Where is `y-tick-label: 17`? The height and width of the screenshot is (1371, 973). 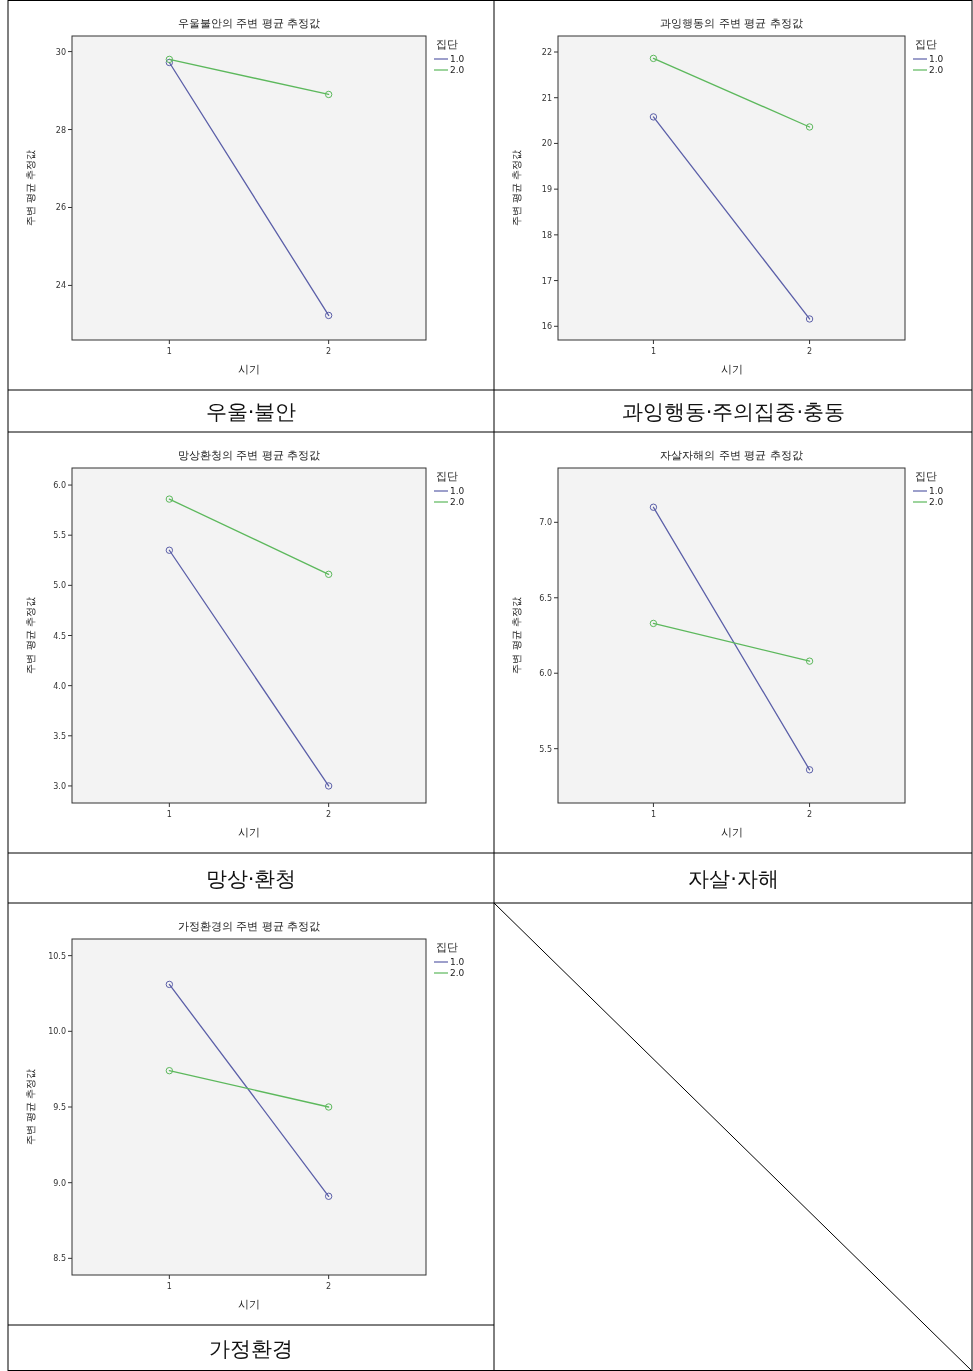
y-tick-label: 17 is located at coordinates (546, 281).